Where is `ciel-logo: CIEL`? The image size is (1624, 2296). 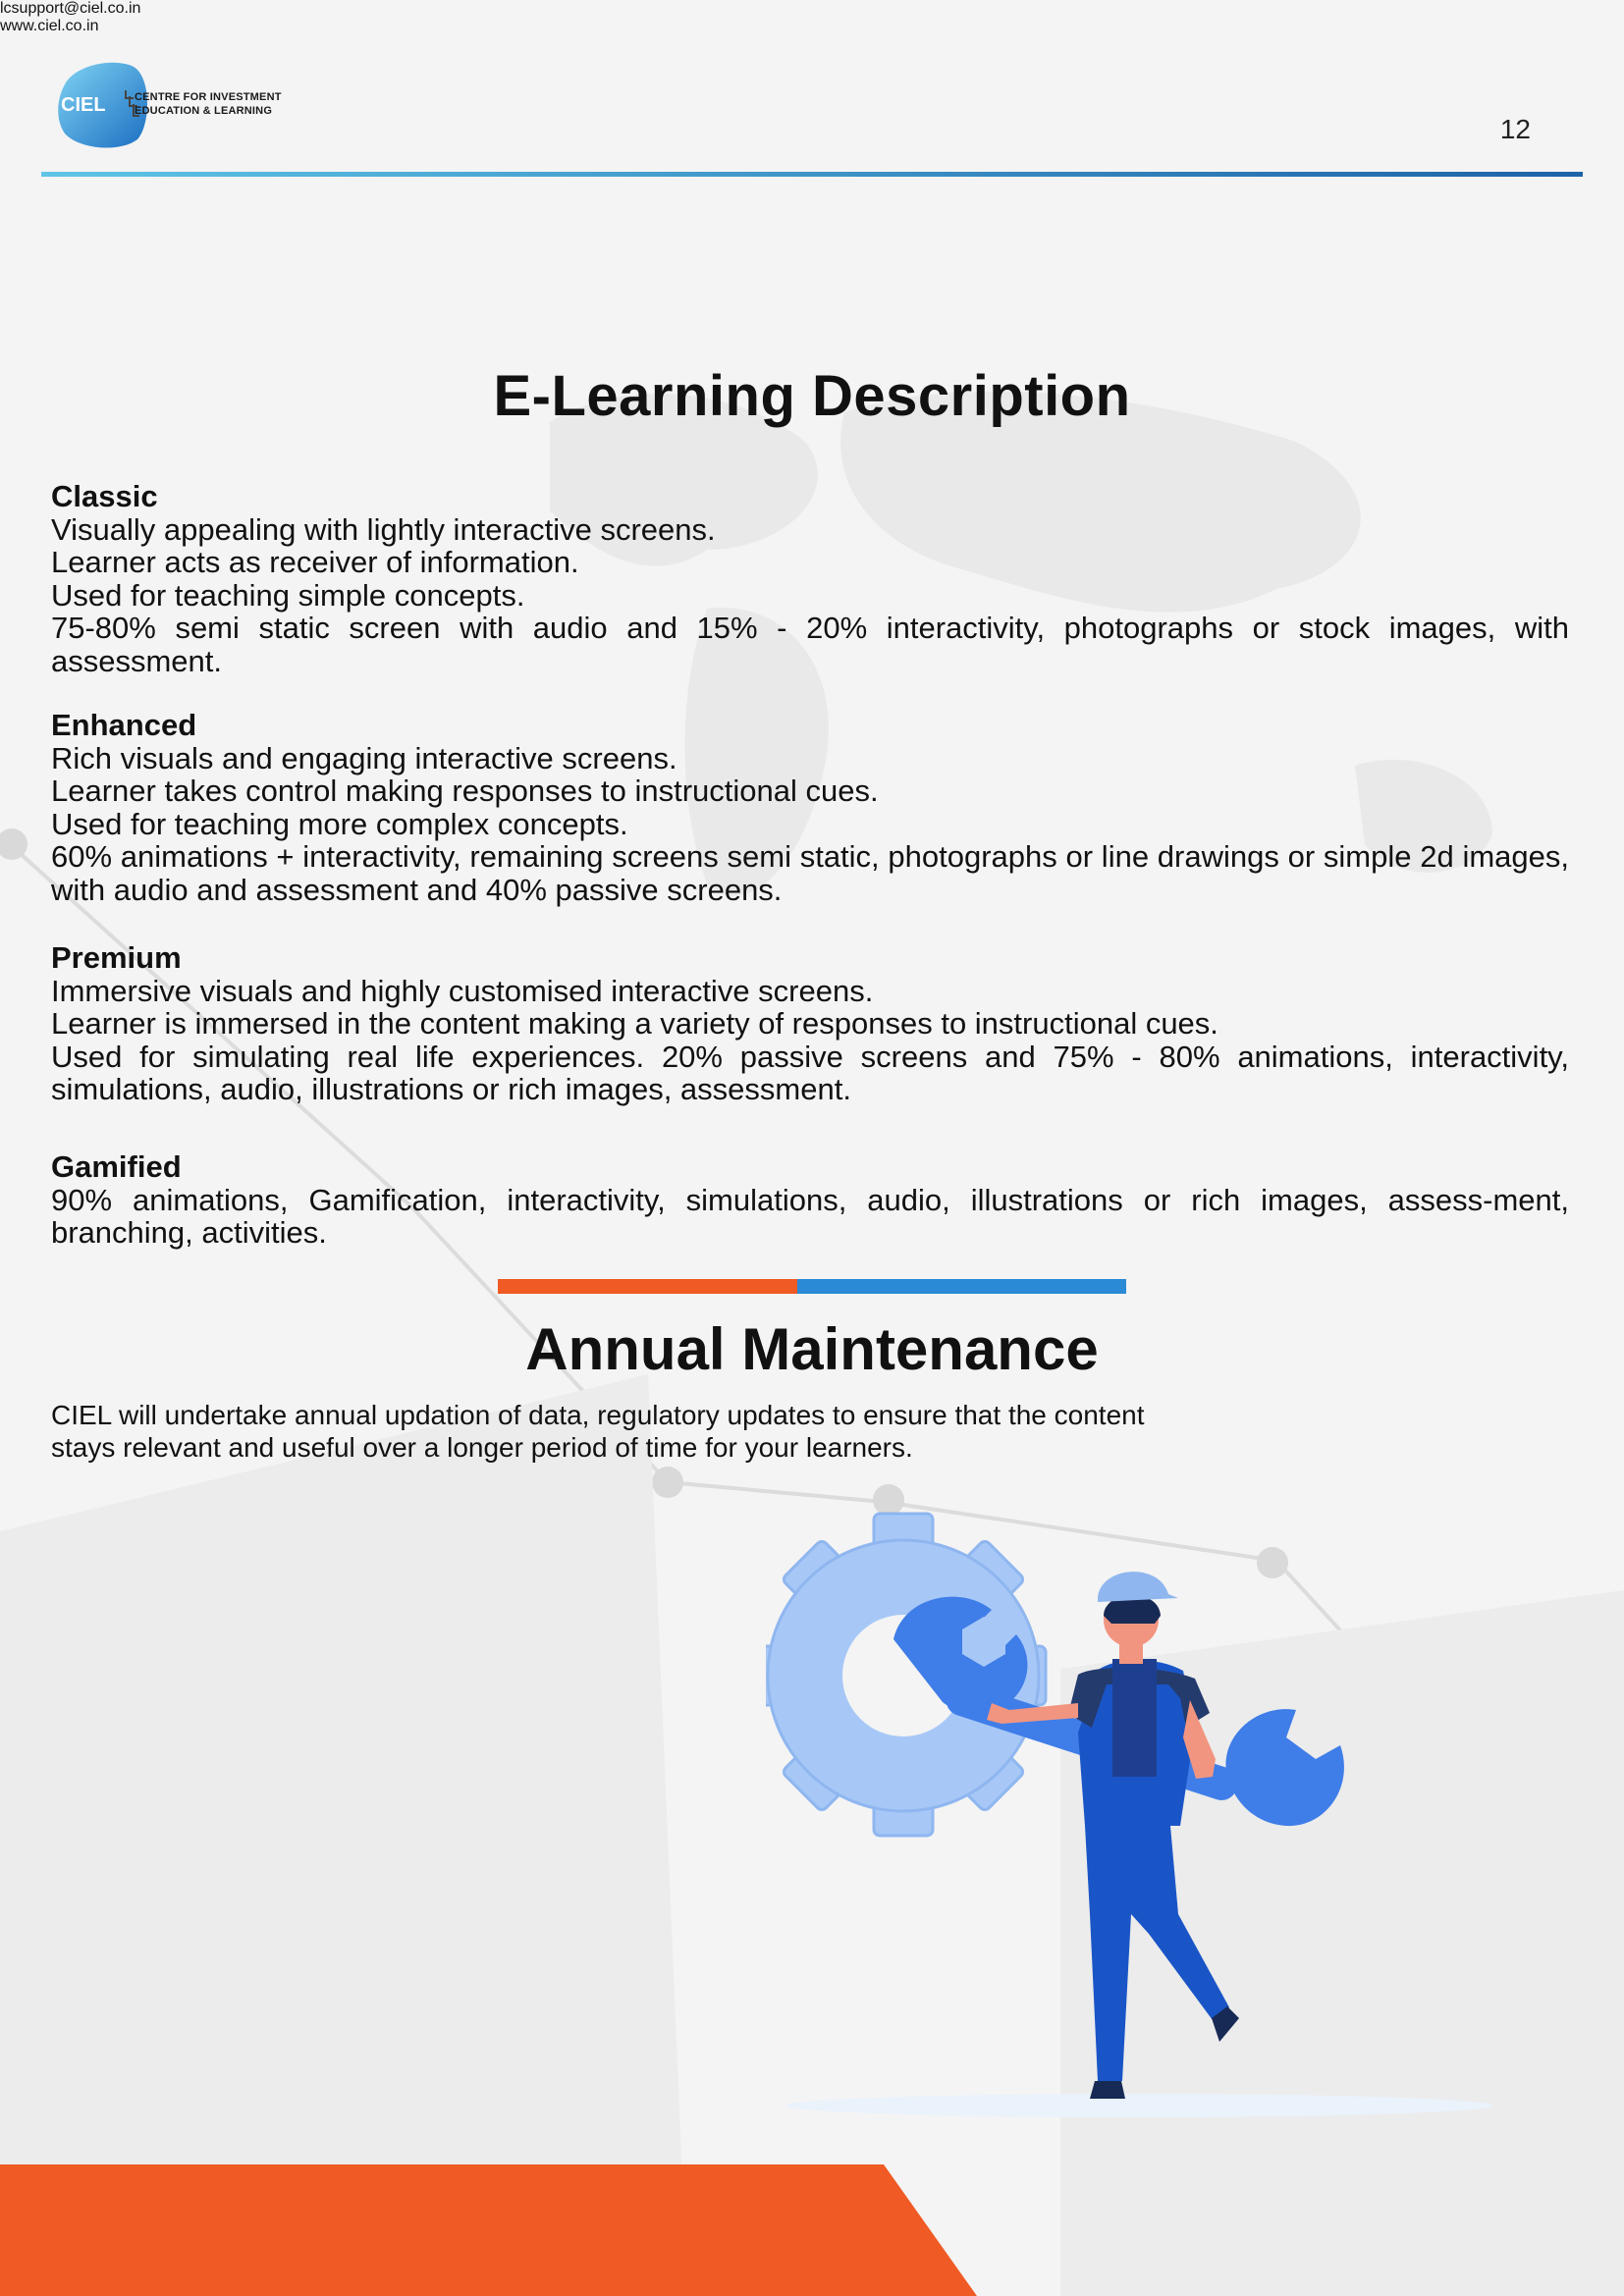
ciel-logo: CIEL is located at coordinates (103, 105).